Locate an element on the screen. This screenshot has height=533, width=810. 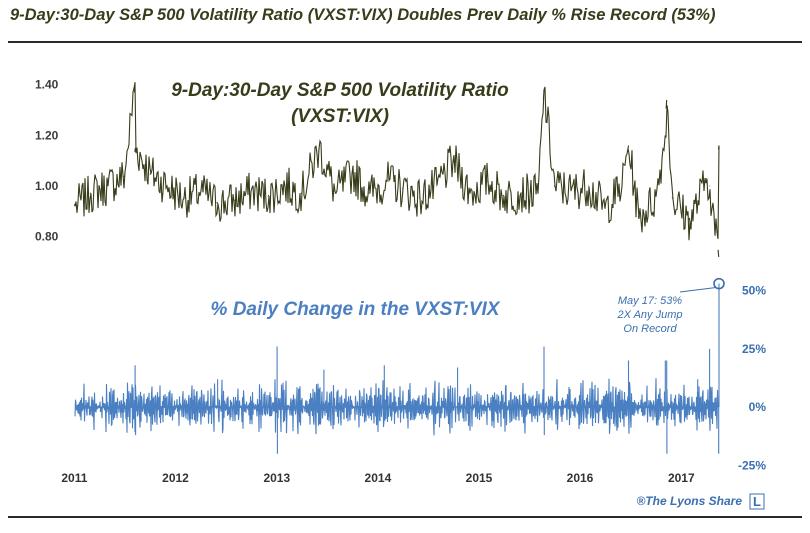
change-y-tick-label: 25% is located at coordinates (754, 349).